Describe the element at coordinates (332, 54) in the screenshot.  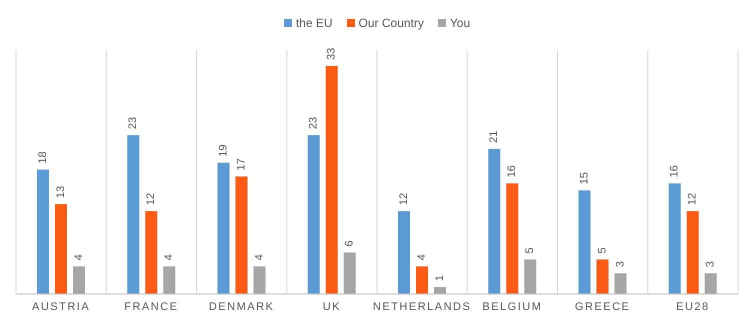
I see `data-label: 33` at that location.